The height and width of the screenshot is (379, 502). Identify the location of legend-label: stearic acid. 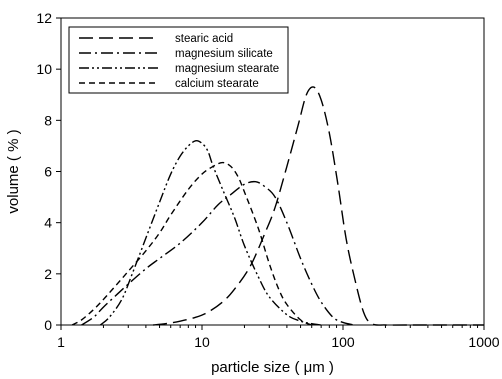
(204, 39).